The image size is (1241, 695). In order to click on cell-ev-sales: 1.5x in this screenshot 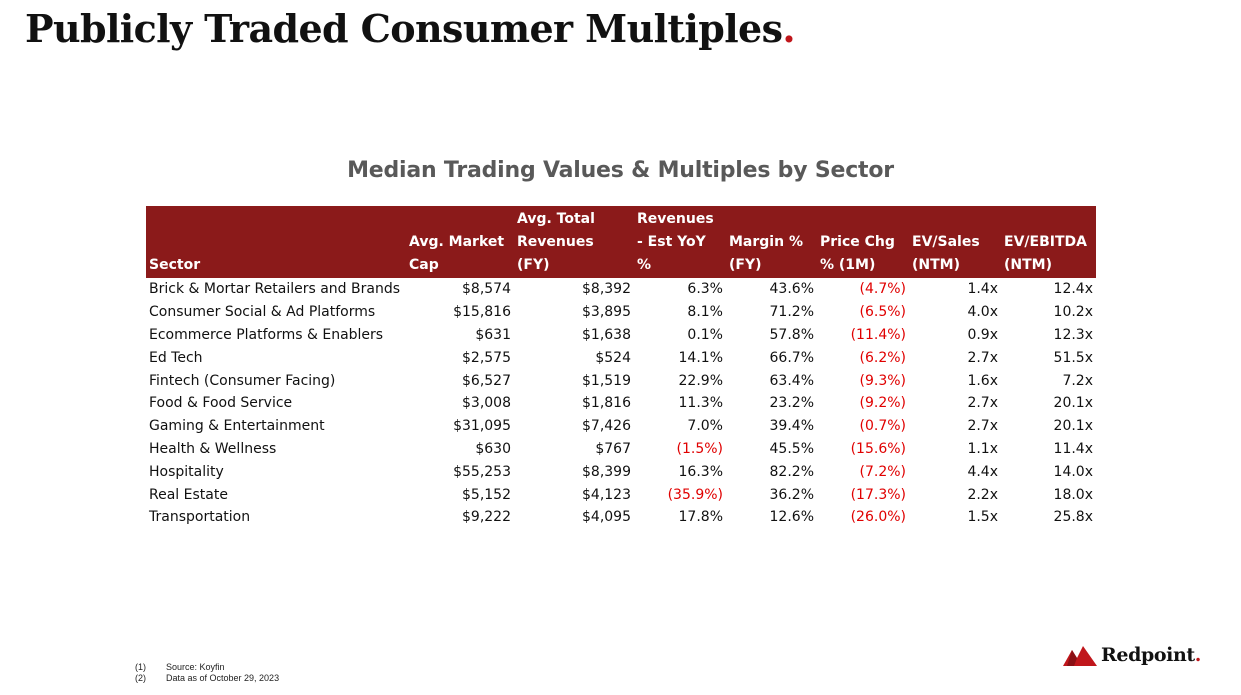, I will do `click(982, 517)`.